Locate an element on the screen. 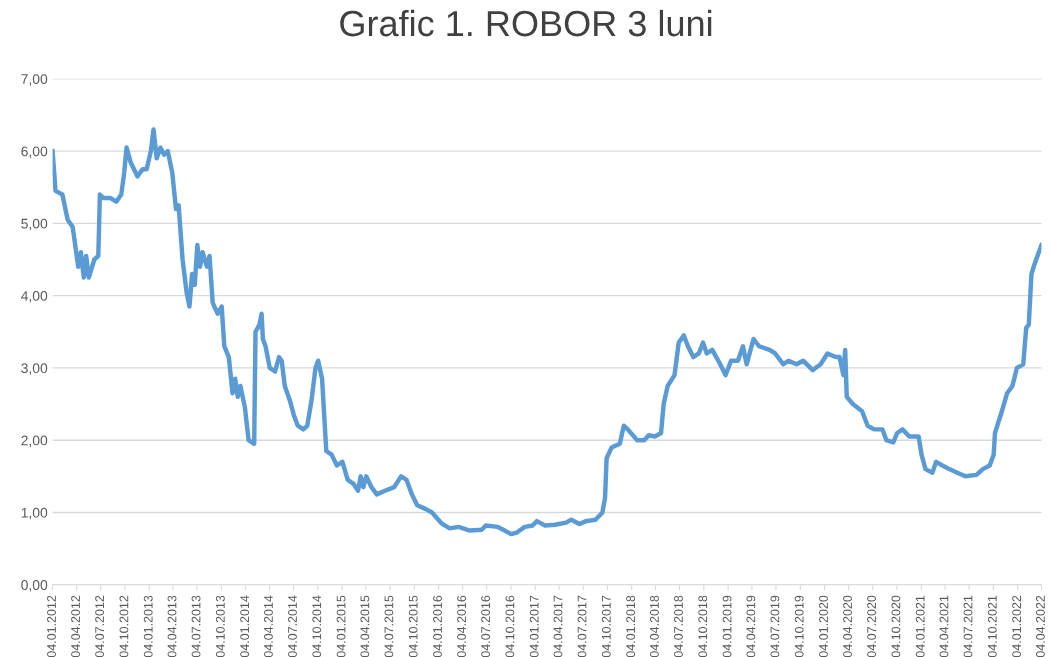  y-tick-label: 5,00 is located at coordinates (34, 224).